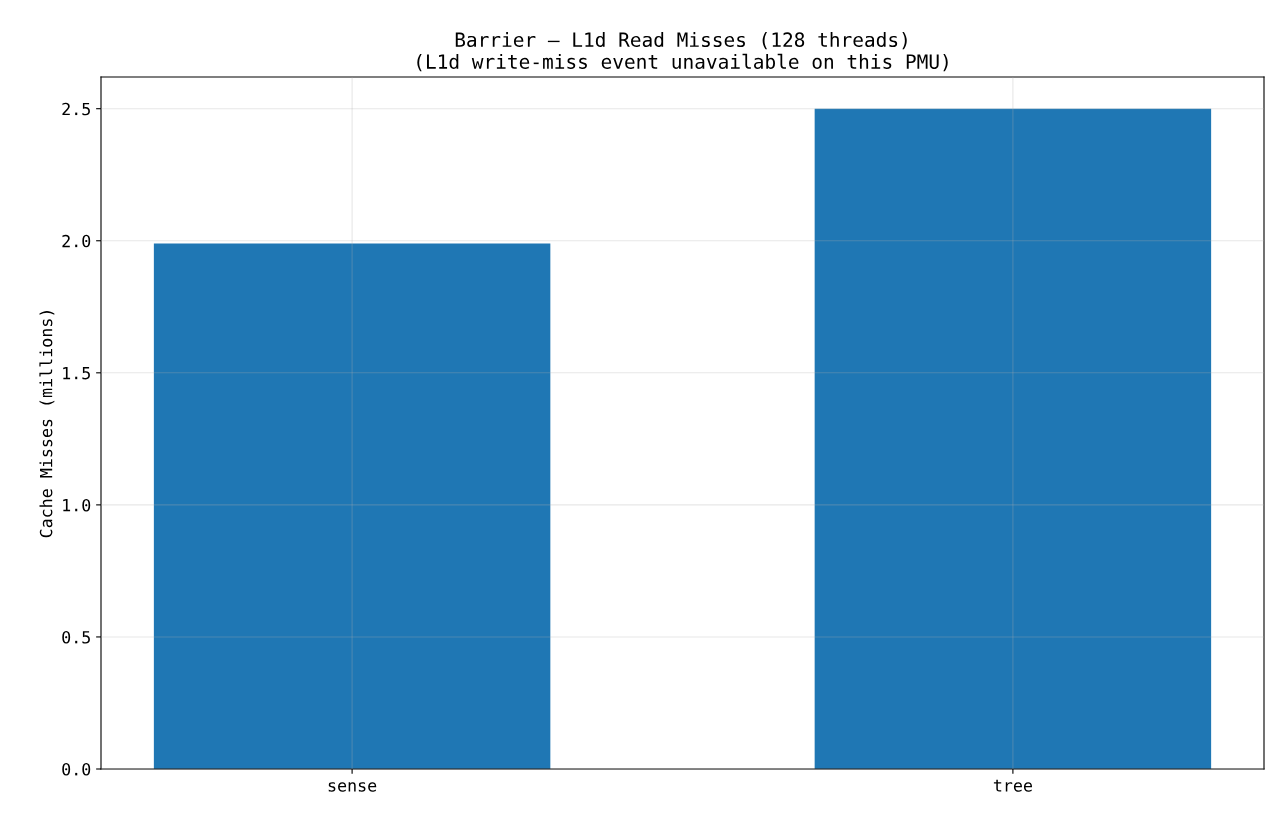  Describe the element at coordinates (682, 51) in the screenshot. I see `chart-title: Barrier – L1d Read Misses (128 threads) (L1d write-miss event unavailable on this PMU)` at that location.